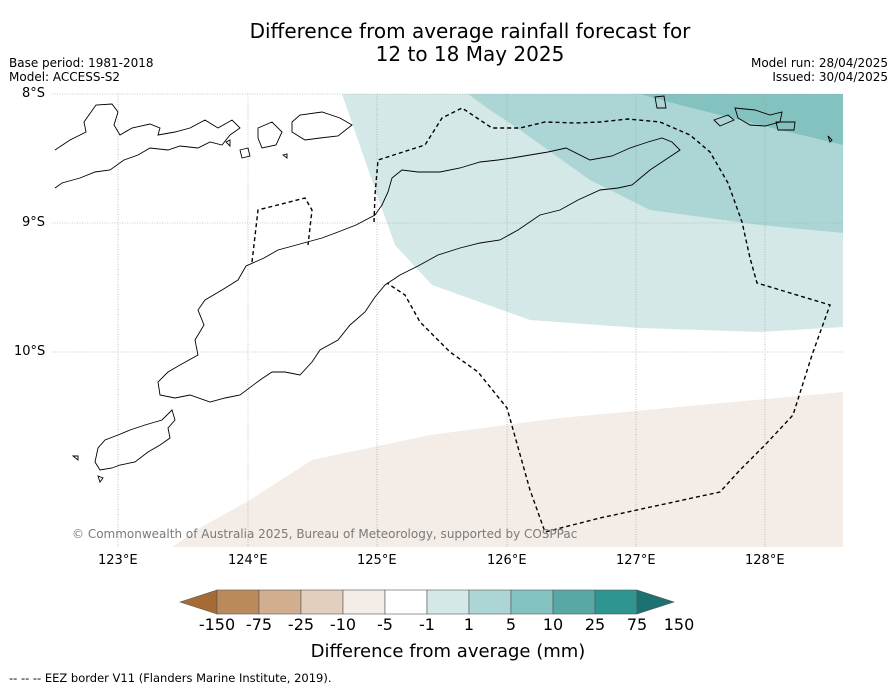 The width and height of the screenshot is (896, 690). Describe the element at coordinates (259, 624) in the screenshot. I see `colorbar-tick-label: -75` at that location.